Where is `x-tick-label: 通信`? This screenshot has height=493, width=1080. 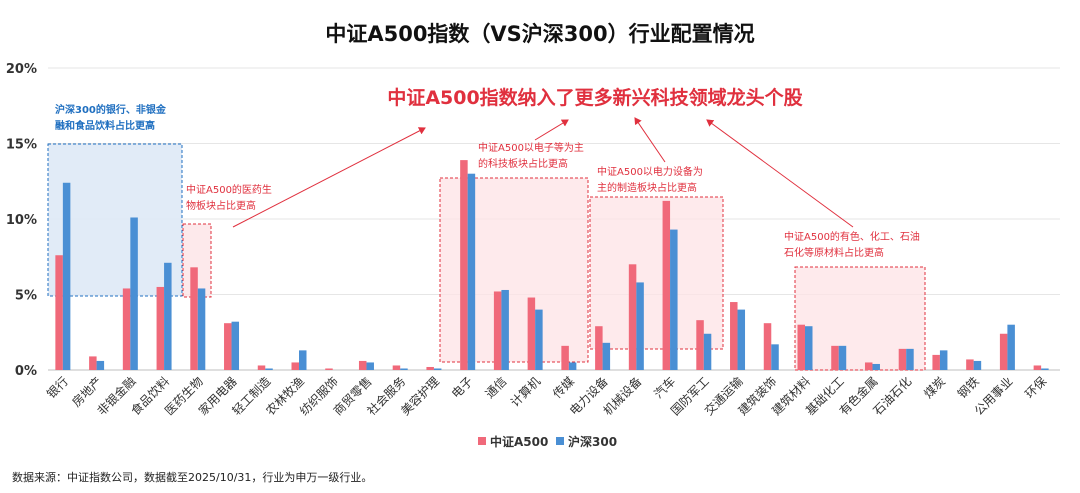
x-tick-label: 通信 is located at coordinates (496, 387).